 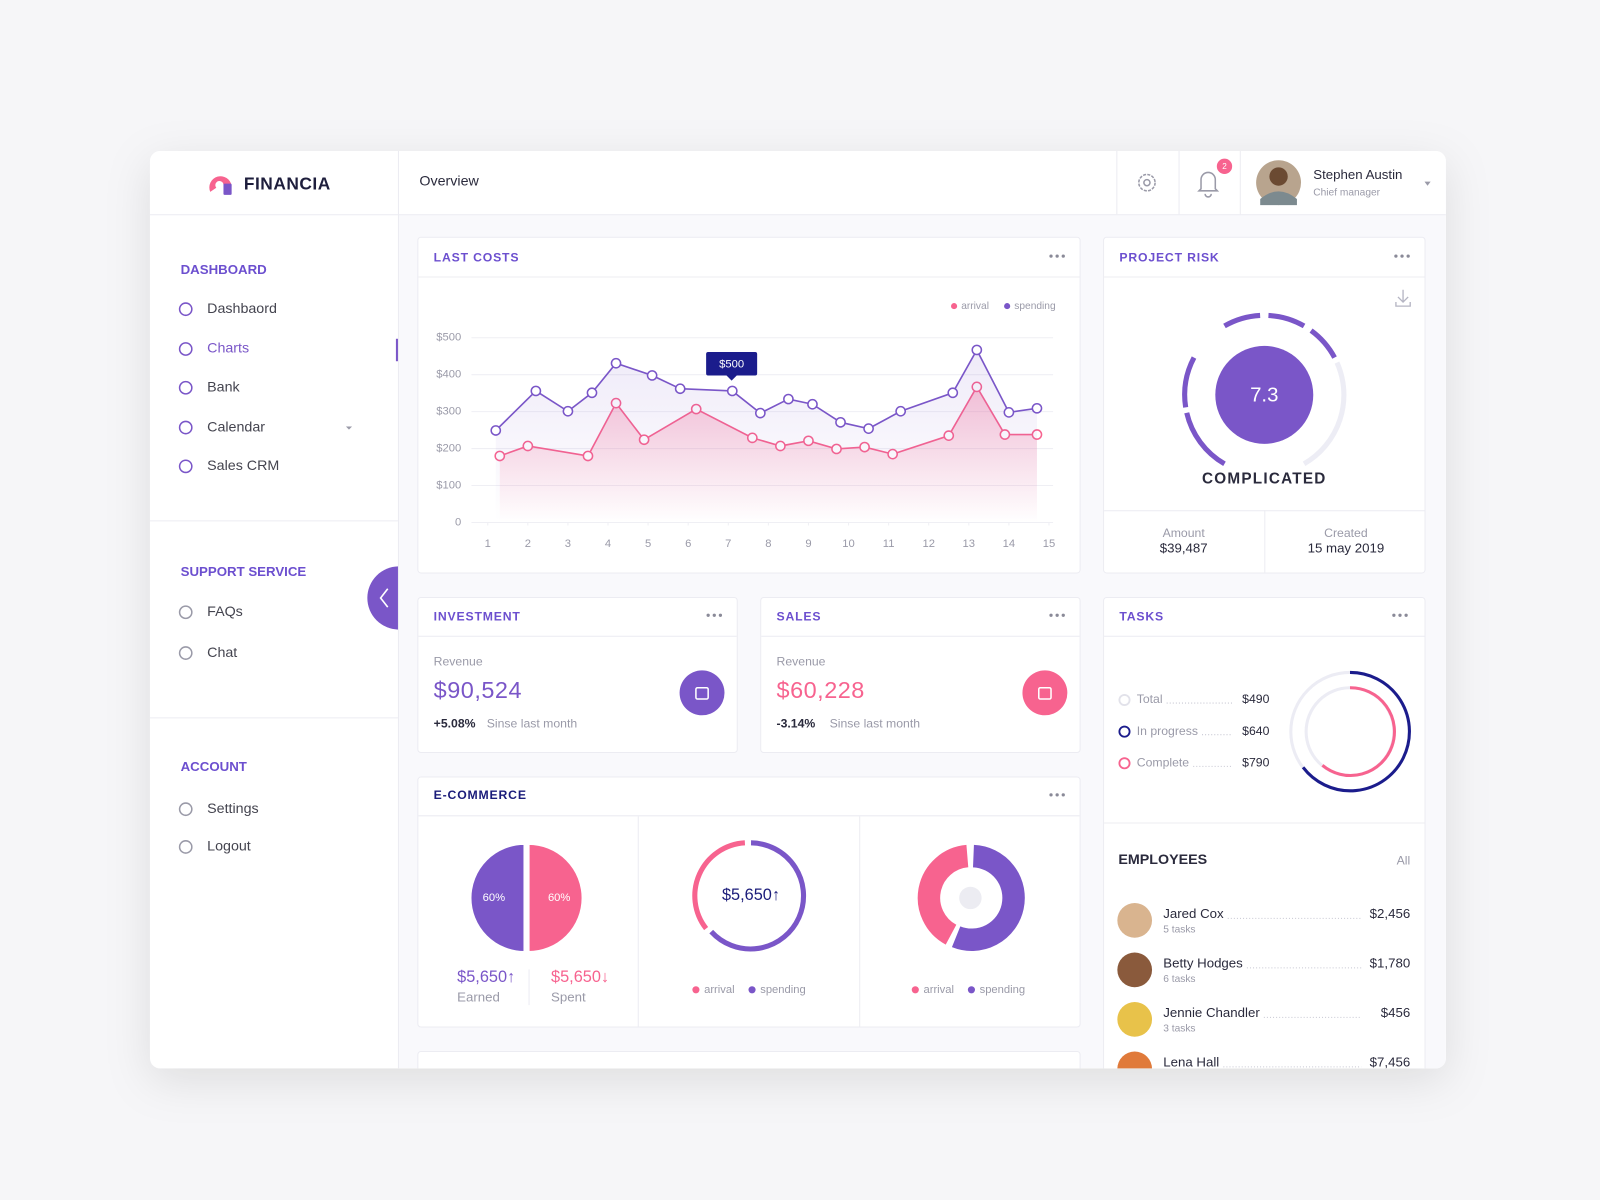 What do you see at coordinates (223, 388) in the screenshot?
I see `nav-item: Bank` at bounding box center [223, 388].